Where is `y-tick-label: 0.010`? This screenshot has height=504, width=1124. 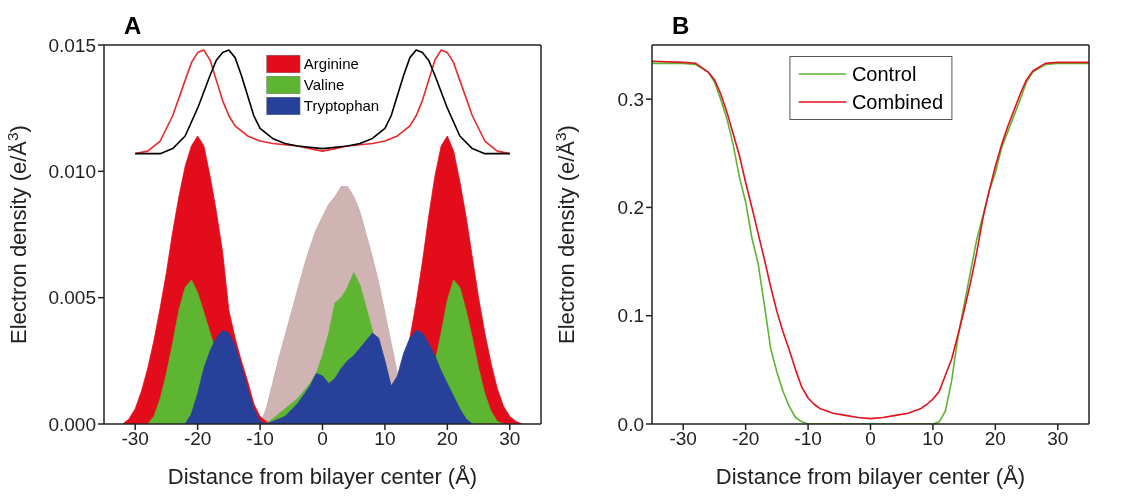 y-tick-label: 0.010 is located at coordinates (72, 172).